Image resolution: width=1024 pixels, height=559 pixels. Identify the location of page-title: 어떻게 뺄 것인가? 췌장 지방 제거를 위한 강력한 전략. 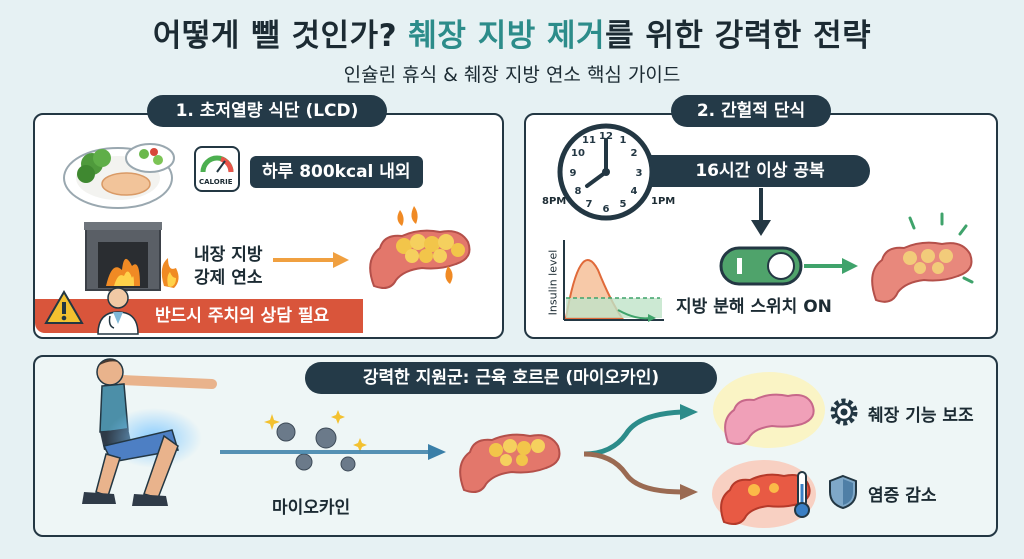
(512, 32).